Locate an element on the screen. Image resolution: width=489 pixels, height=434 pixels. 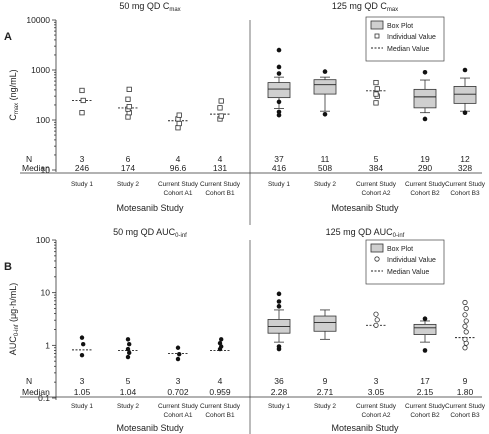
y-tick-label: 1 is located at coordinates (47, 345).